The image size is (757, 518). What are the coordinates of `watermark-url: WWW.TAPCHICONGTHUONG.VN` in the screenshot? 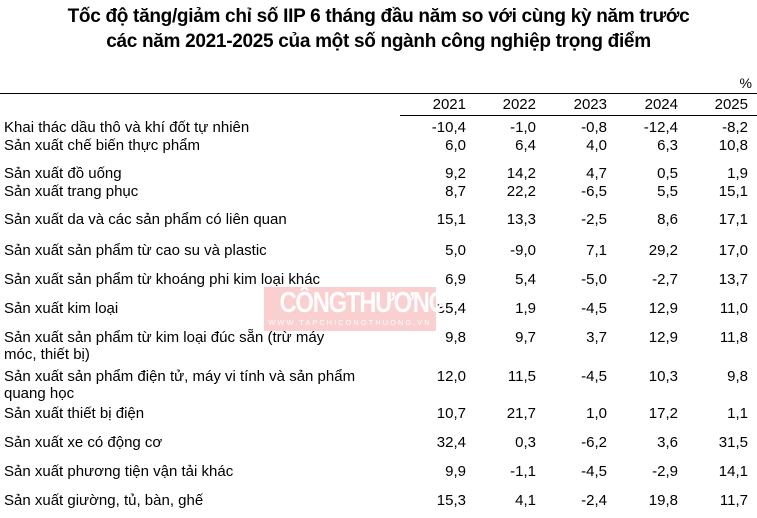 It's located at (350, 322).